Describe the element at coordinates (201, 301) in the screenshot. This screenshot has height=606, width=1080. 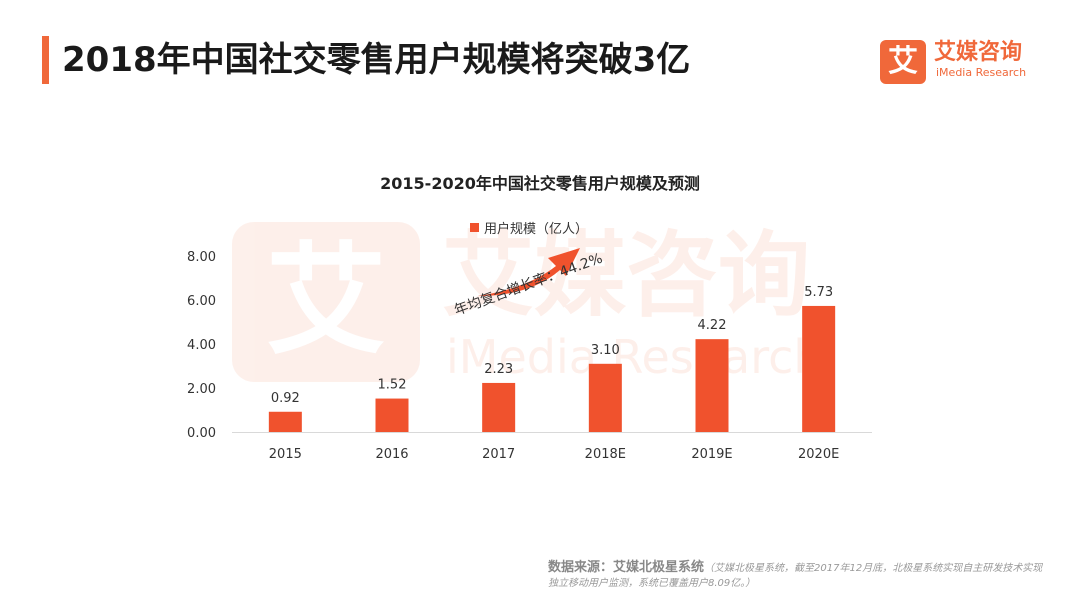
I see `y-tick-label: 6.00` at that location.